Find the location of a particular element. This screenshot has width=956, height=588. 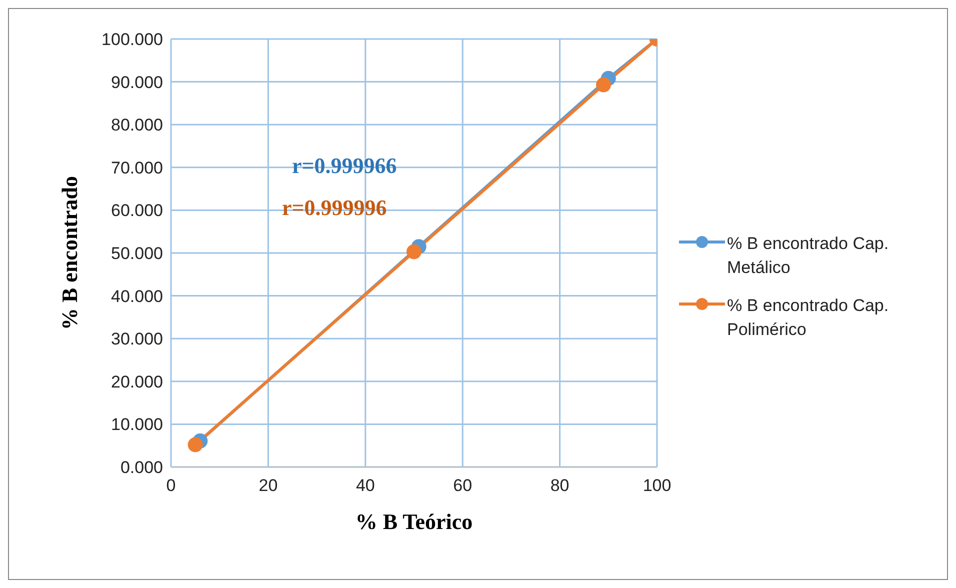

x-tick-label: 40 is located at coordinates (365, 485).